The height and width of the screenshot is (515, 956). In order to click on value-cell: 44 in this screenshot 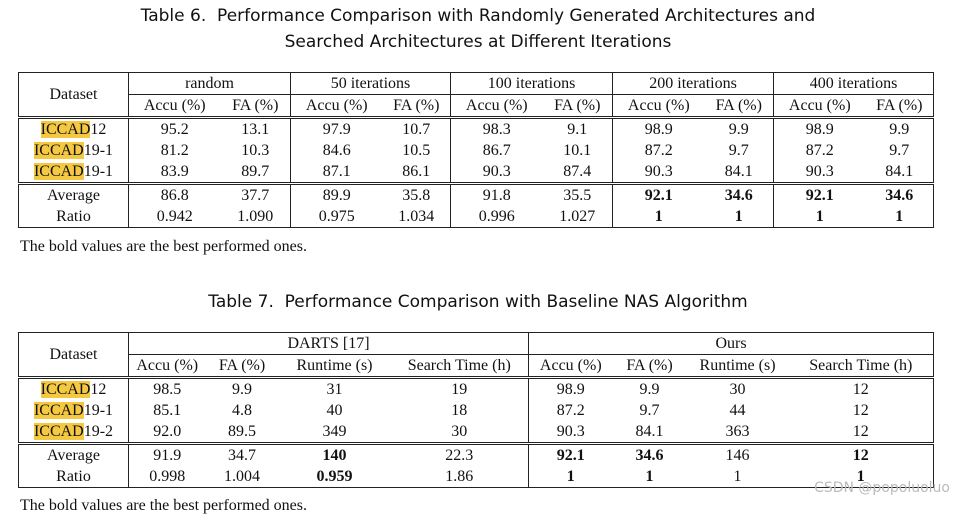, I will do `click(737, 410)`.